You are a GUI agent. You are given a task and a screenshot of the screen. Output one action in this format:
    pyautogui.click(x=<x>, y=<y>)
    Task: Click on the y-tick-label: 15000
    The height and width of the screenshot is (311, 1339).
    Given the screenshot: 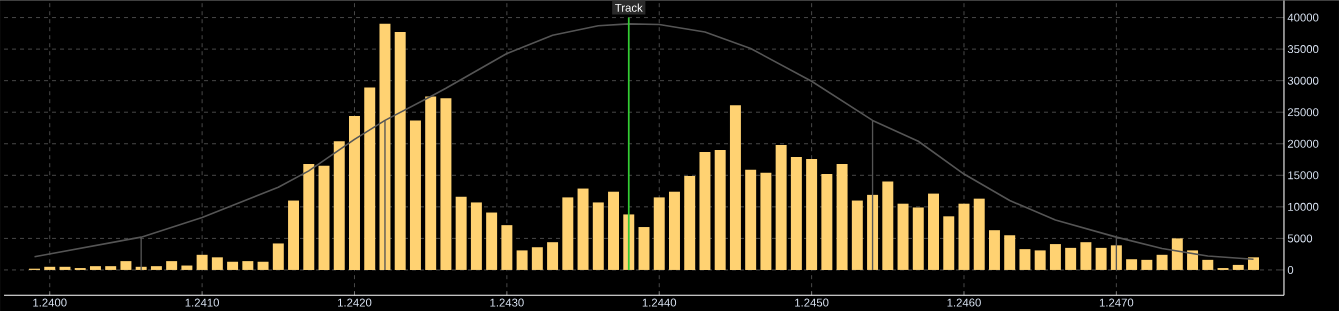 What is the action you would take?
    pyautogui.click(x=1303, y=175)
    